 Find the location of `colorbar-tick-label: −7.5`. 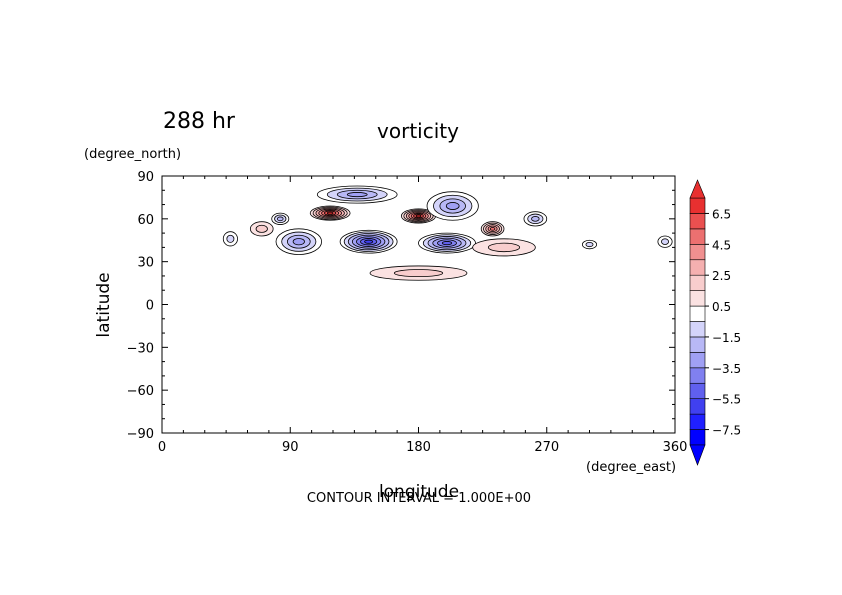

colorbar-tick-label: −7.5 is located at coordinates (726, 431).